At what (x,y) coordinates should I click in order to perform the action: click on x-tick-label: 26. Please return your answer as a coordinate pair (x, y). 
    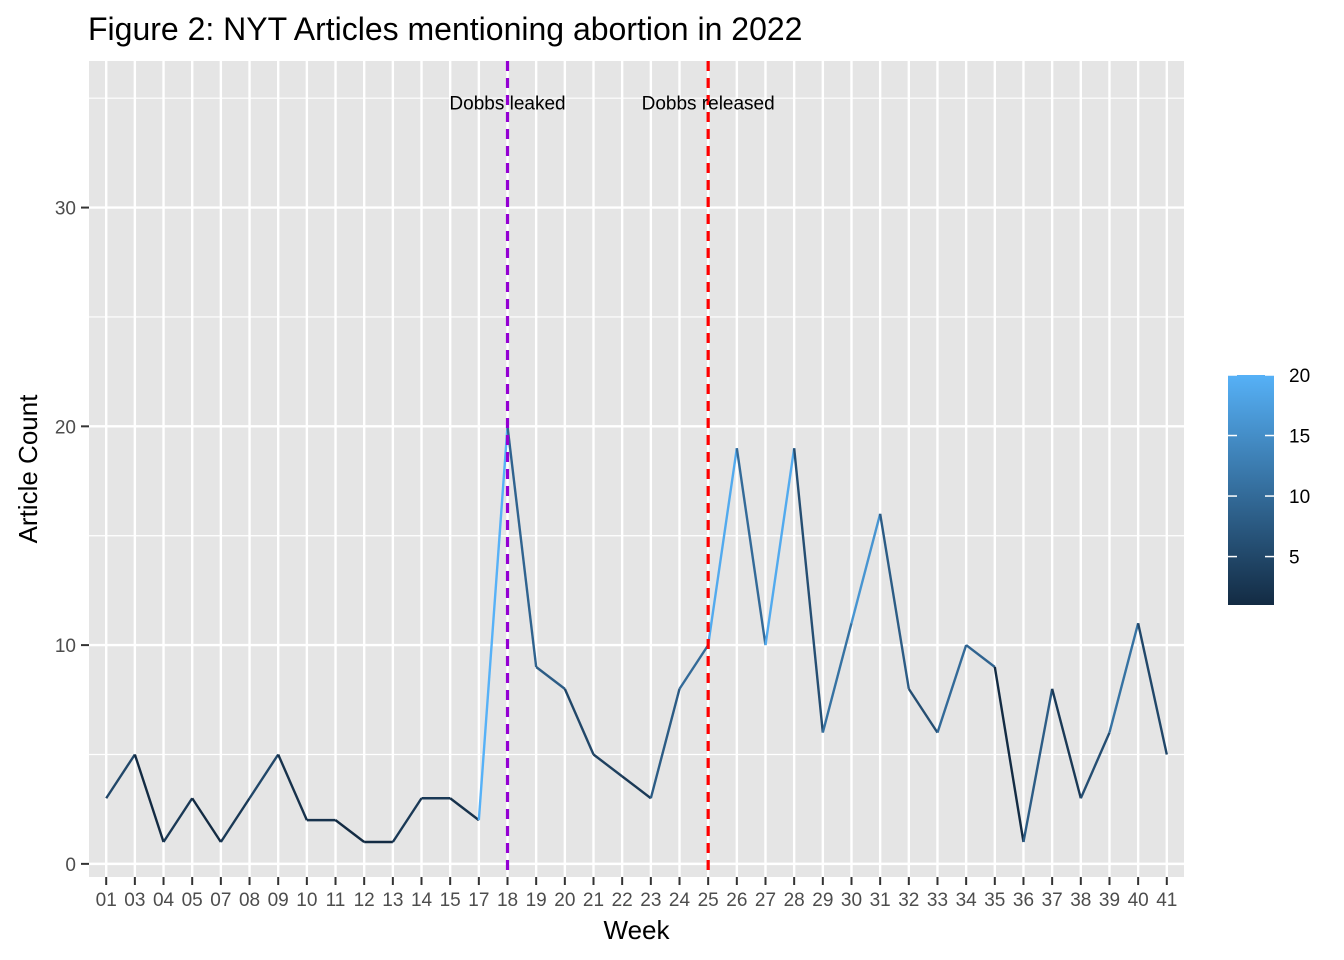
    Looking at the image, I should click on (736, 900).